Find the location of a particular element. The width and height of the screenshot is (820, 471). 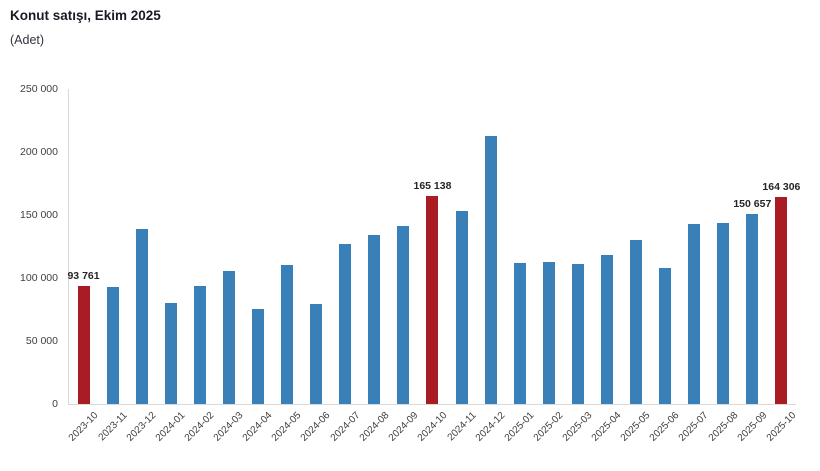

bar-slot-2025-04: 2025-04 is located at coordinates (607, 266).